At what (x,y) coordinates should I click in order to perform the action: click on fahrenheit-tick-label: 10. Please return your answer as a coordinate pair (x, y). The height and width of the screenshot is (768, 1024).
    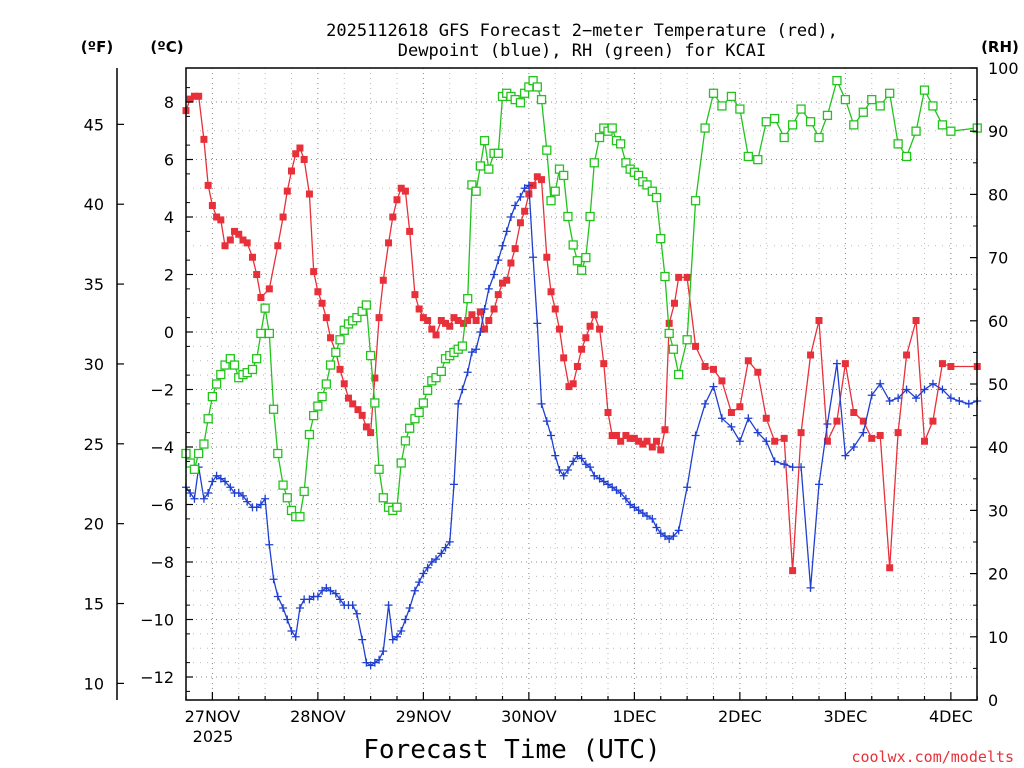
    Looking at the image, I should click on (94, 683).